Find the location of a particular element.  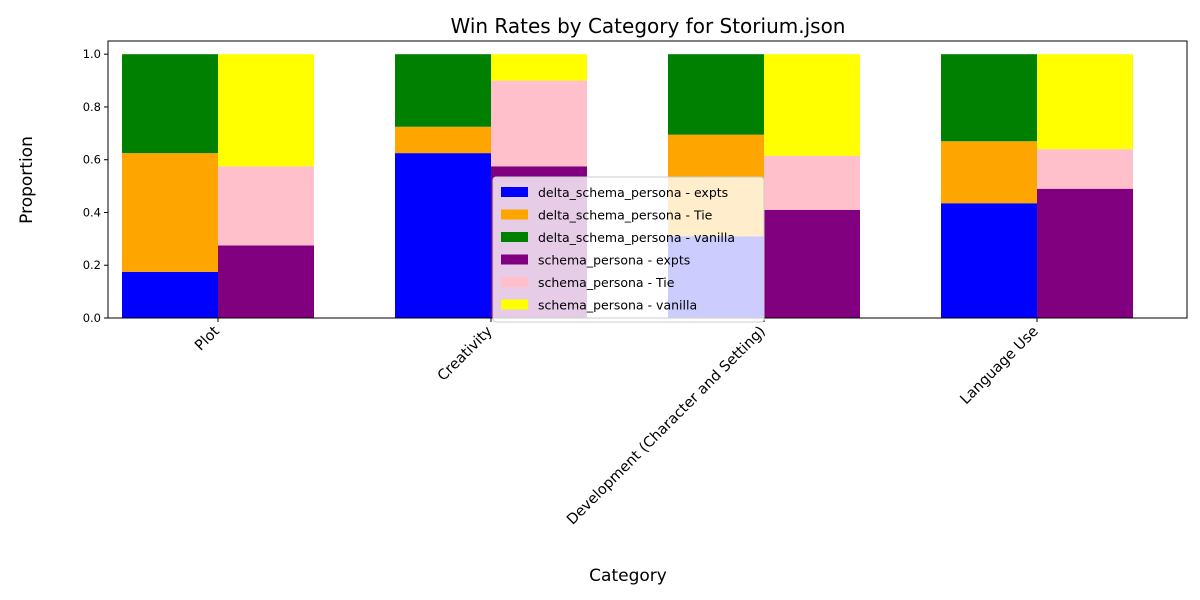

bar-delta-schema-persona-s2-c2 is located at coordinates (716, 94).